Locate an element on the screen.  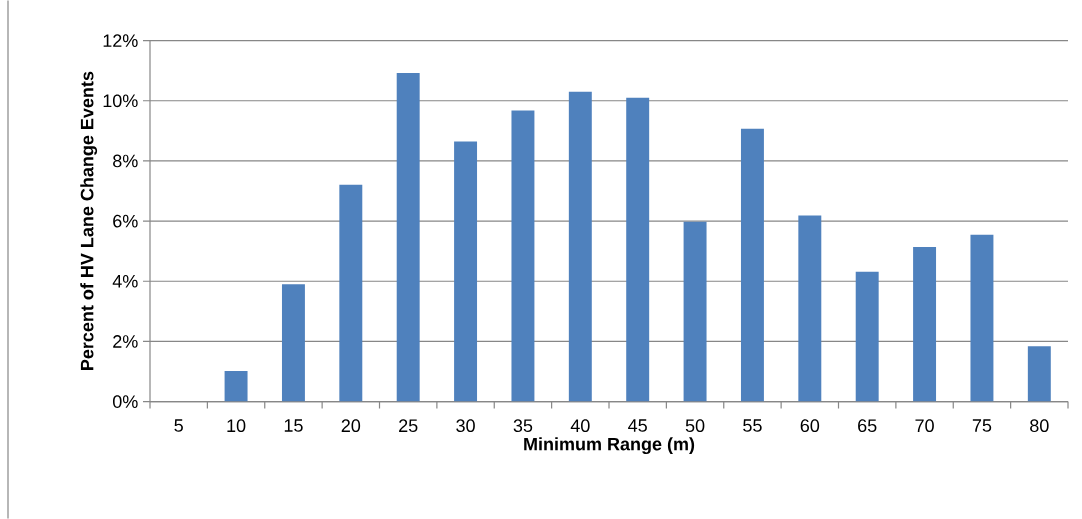
x-tick-label: 15 is located at coordinates (293, 425).